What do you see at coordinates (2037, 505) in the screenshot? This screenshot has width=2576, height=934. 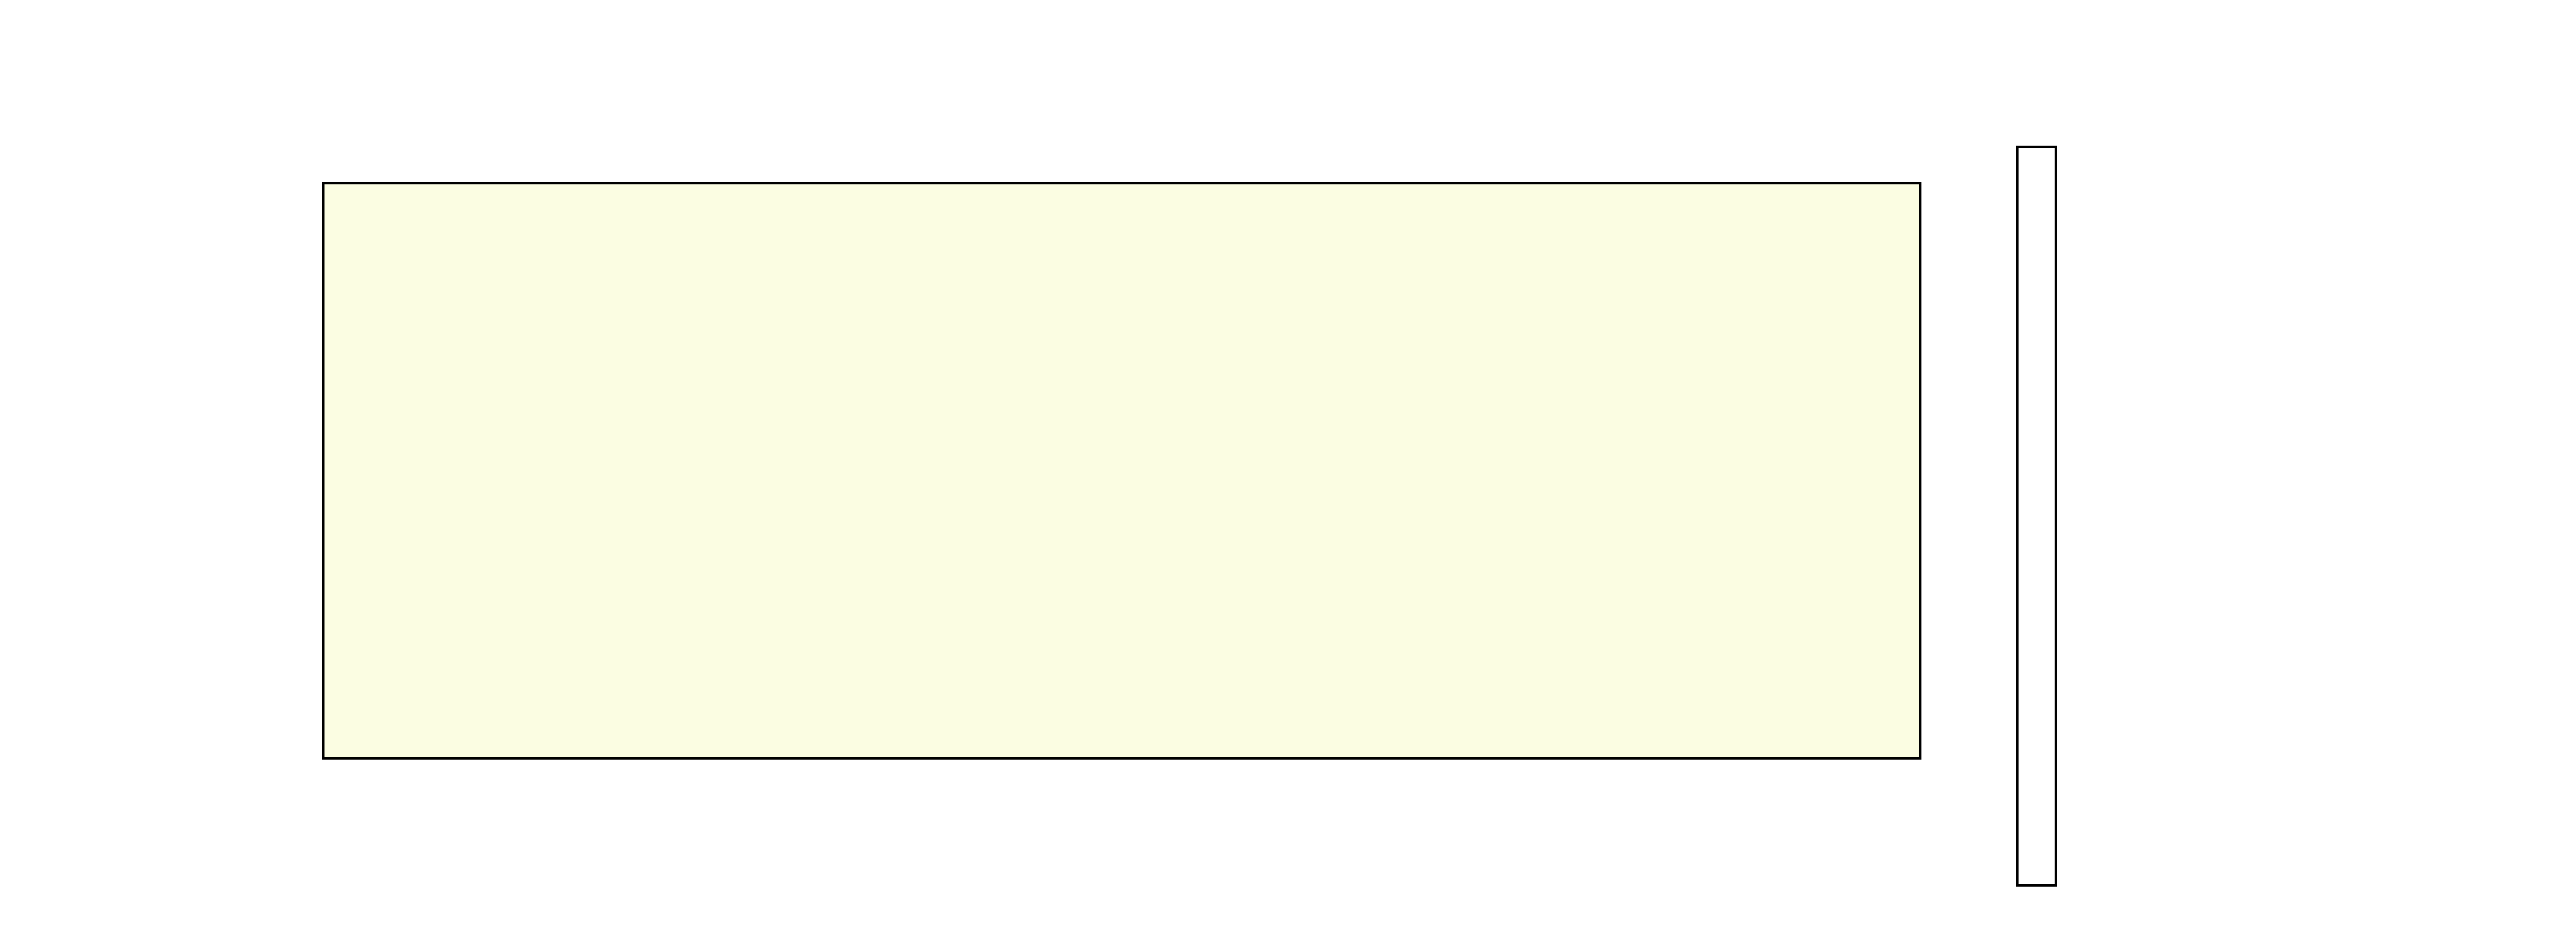 I see `colorbar` at bounding box center [2037, 505].